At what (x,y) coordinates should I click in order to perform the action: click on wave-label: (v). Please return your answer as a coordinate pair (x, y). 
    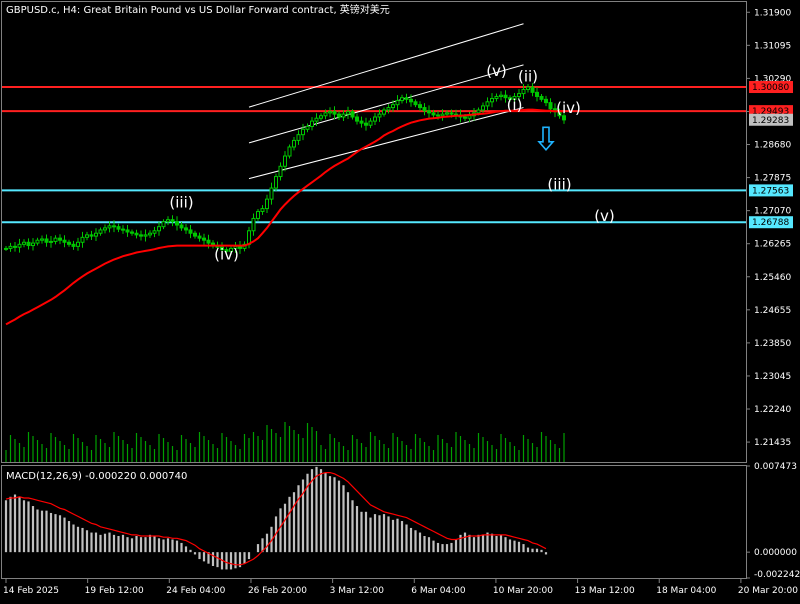
    Looking at the image, I should click on (496, 71).